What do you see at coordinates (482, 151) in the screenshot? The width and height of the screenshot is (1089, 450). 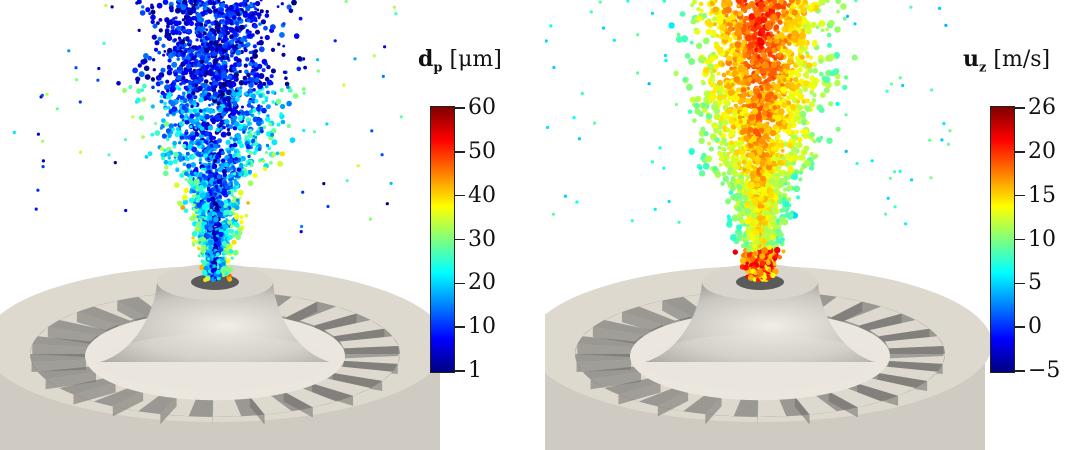 I see `colorbar-tick-label: 50` at bounding box center [482, 151].